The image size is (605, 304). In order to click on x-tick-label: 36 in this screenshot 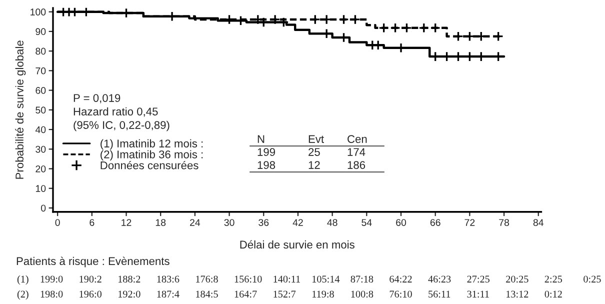, I will do `click(263, 222)`.